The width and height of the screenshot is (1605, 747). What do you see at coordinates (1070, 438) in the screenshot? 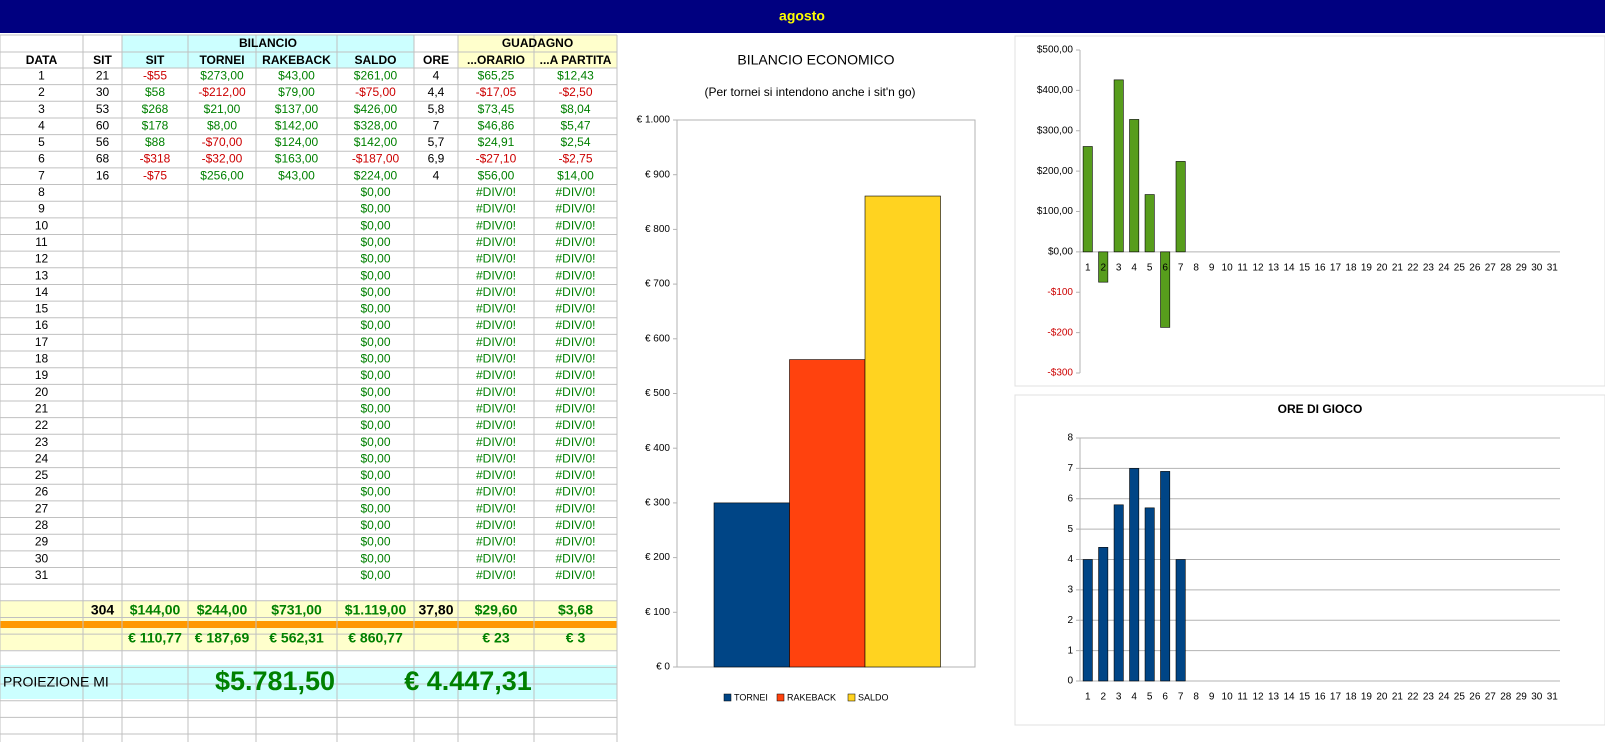
I see `y-tick-label: 8` at bounding box center [1070, 438].